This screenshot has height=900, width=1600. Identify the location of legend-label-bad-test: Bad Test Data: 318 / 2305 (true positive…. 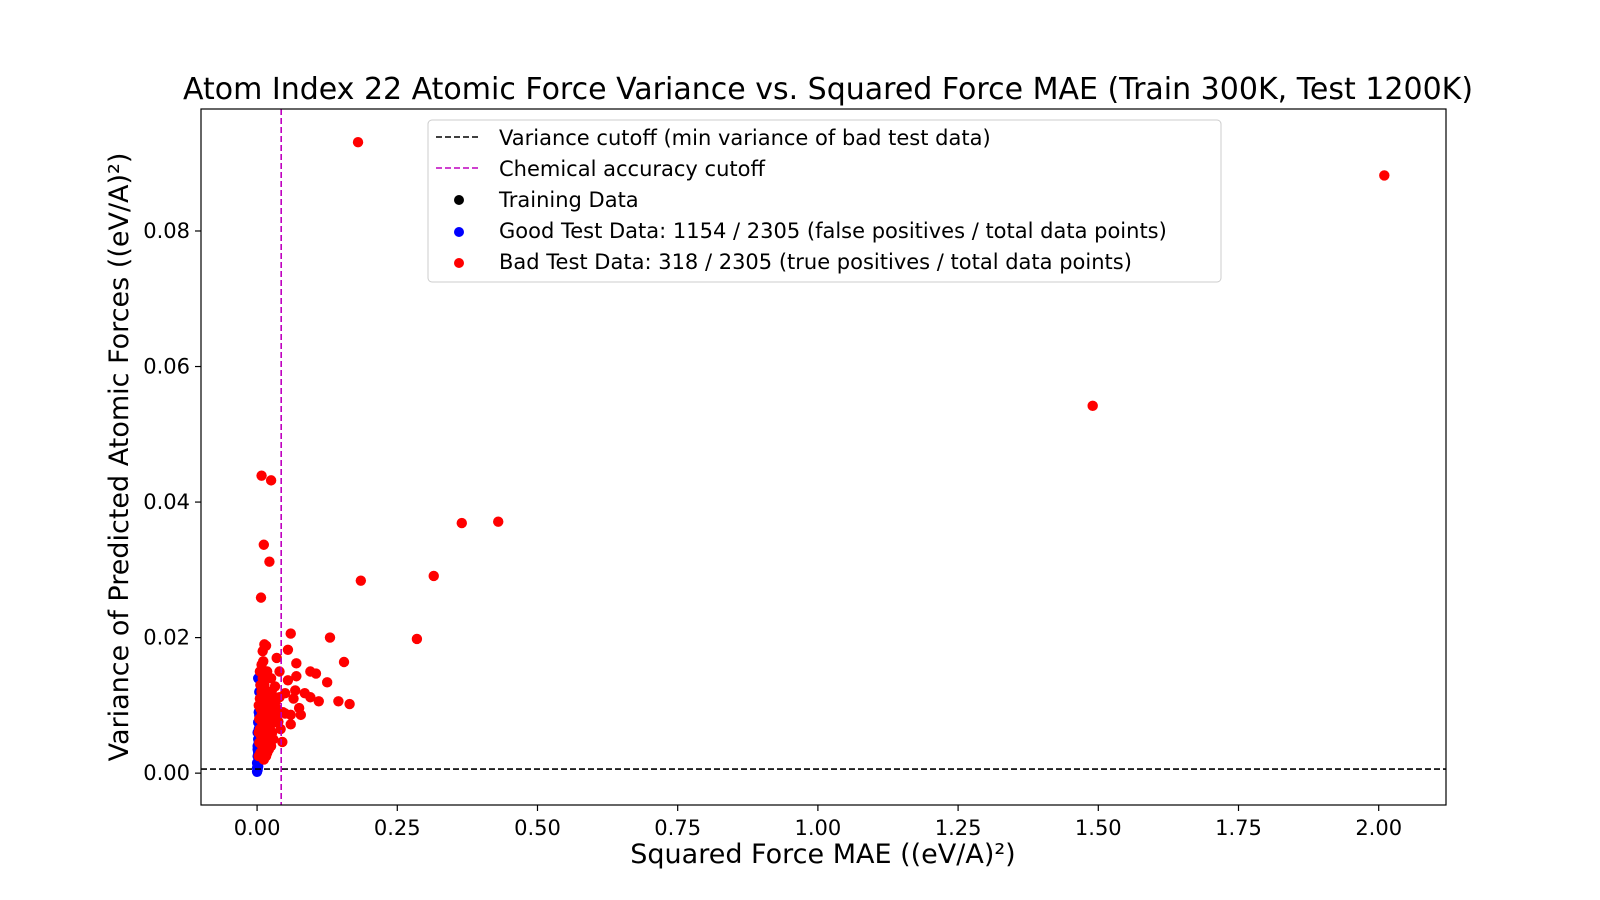
(815, 262).